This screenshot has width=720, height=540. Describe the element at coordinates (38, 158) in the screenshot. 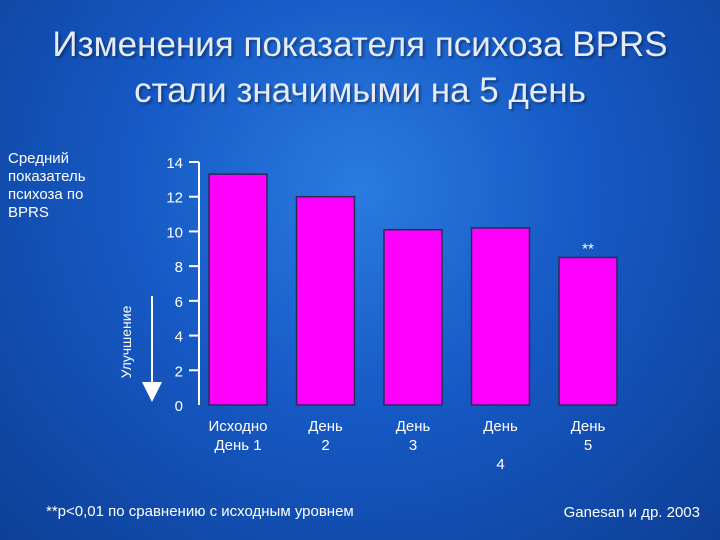

I see `y-axis-label-line: Средний` at that location.